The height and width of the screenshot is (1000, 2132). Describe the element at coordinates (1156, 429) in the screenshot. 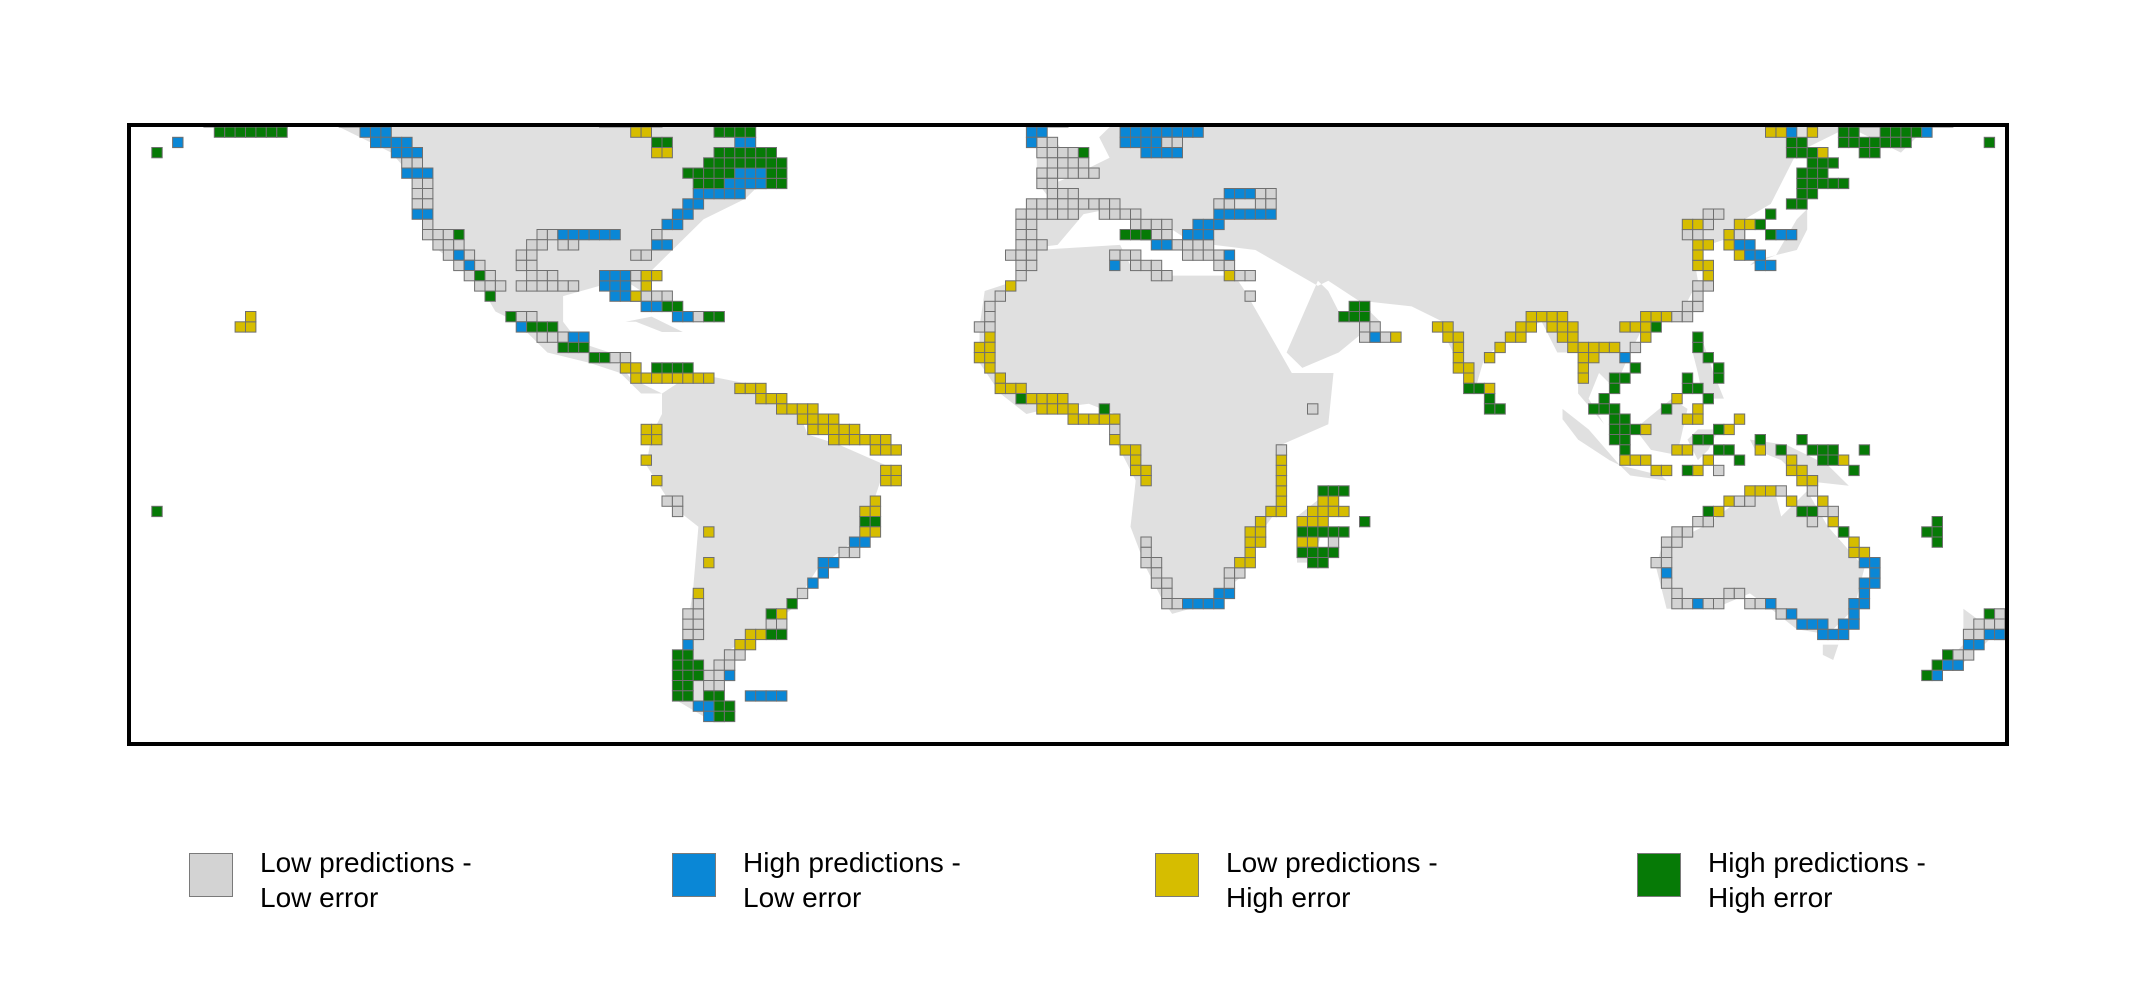

I see `land-mass` at that location.